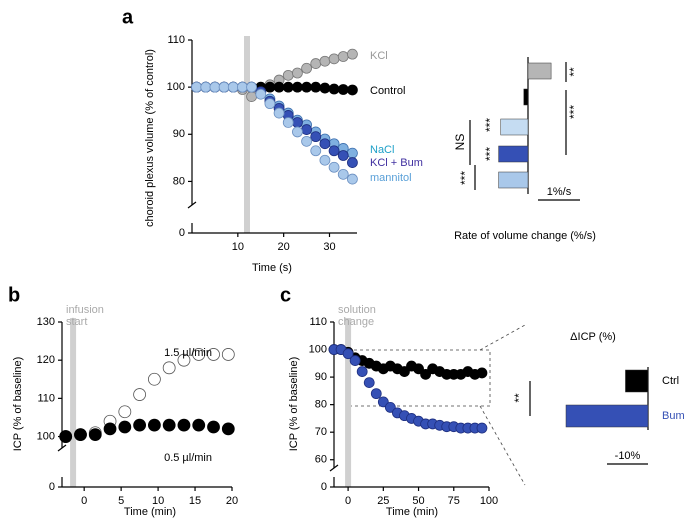  I want to click on scale-bar-label: -10%, so click(628, 456).